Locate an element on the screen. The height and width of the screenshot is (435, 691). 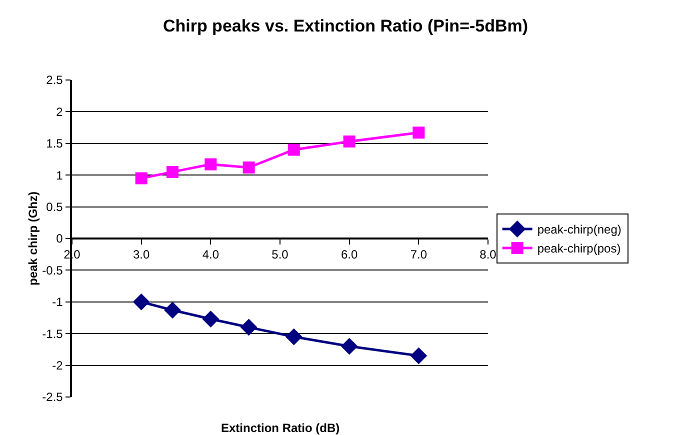
legend-label: peak-chirp(neg) is located at coordinates (579, 229).